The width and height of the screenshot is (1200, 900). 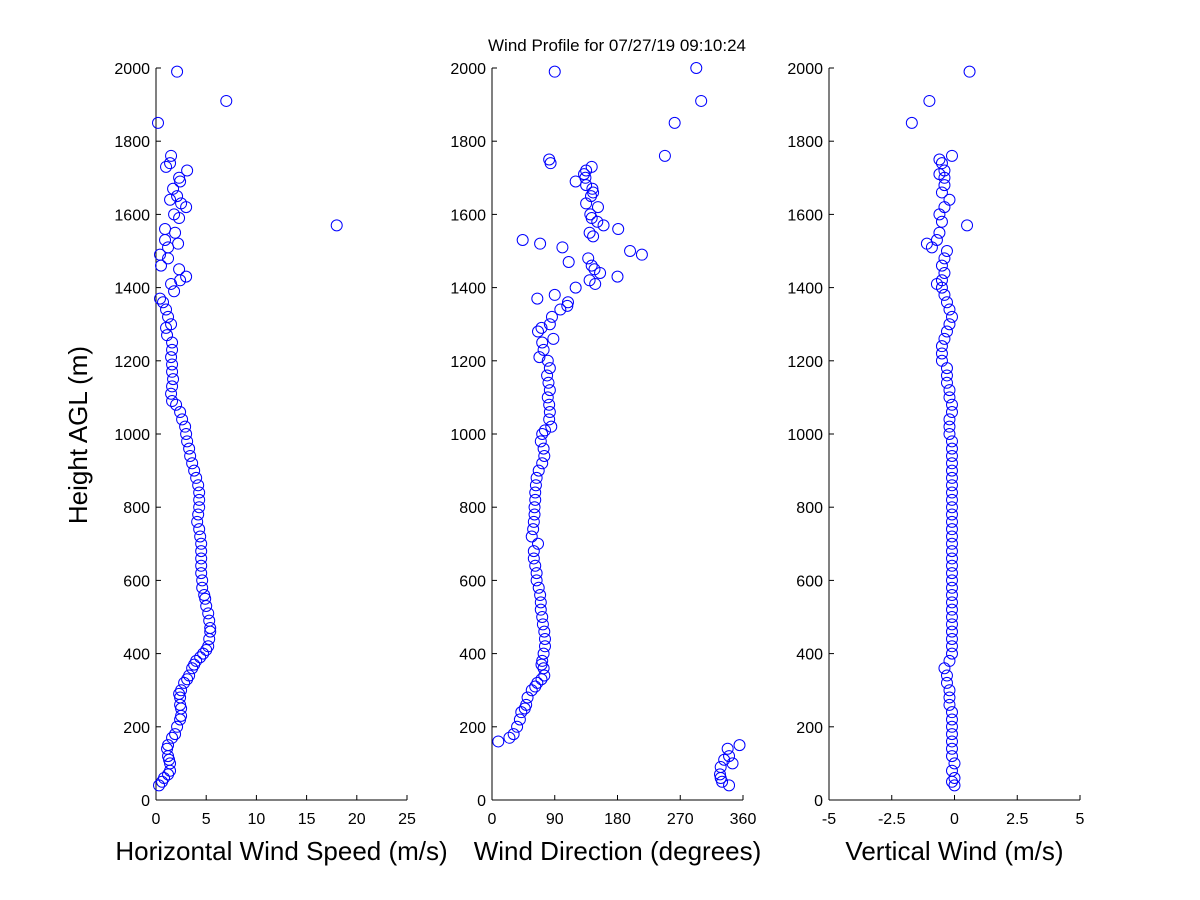 I want to click on x-tick-label: -2.5, so click(x=892, y=819).